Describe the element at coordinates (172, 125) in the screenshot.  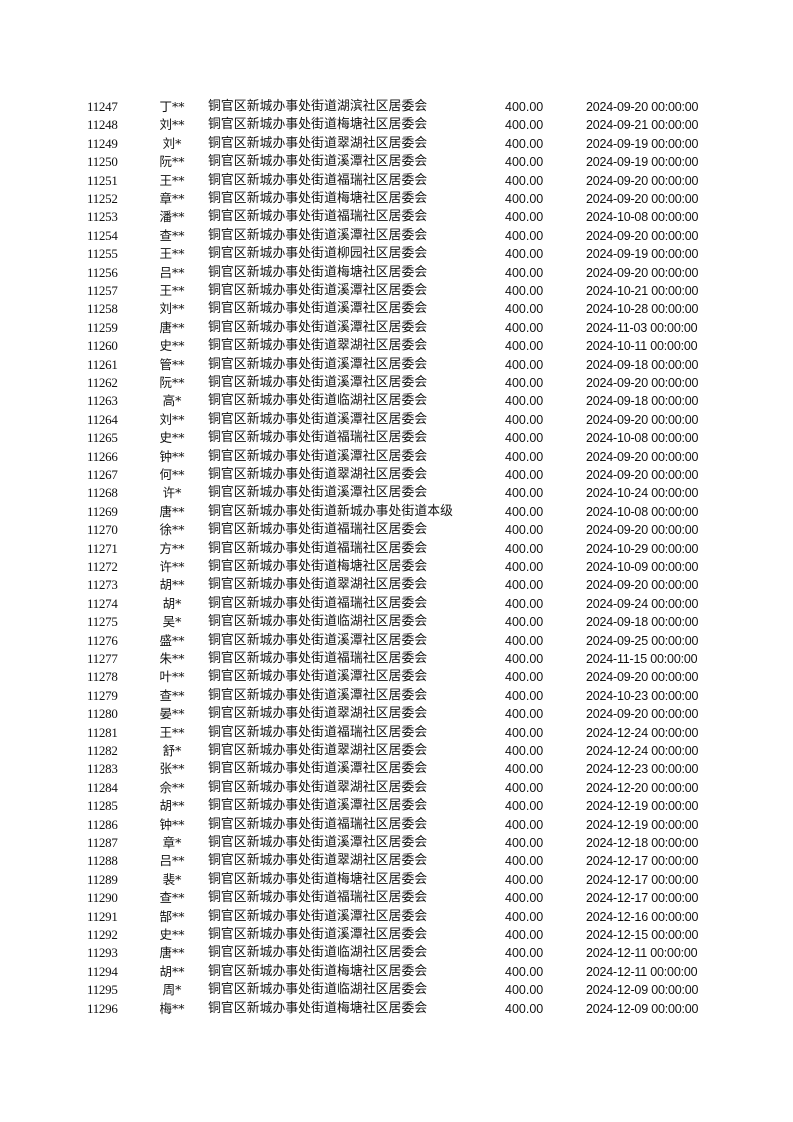
I see `masked-name: 刘**` at that location.